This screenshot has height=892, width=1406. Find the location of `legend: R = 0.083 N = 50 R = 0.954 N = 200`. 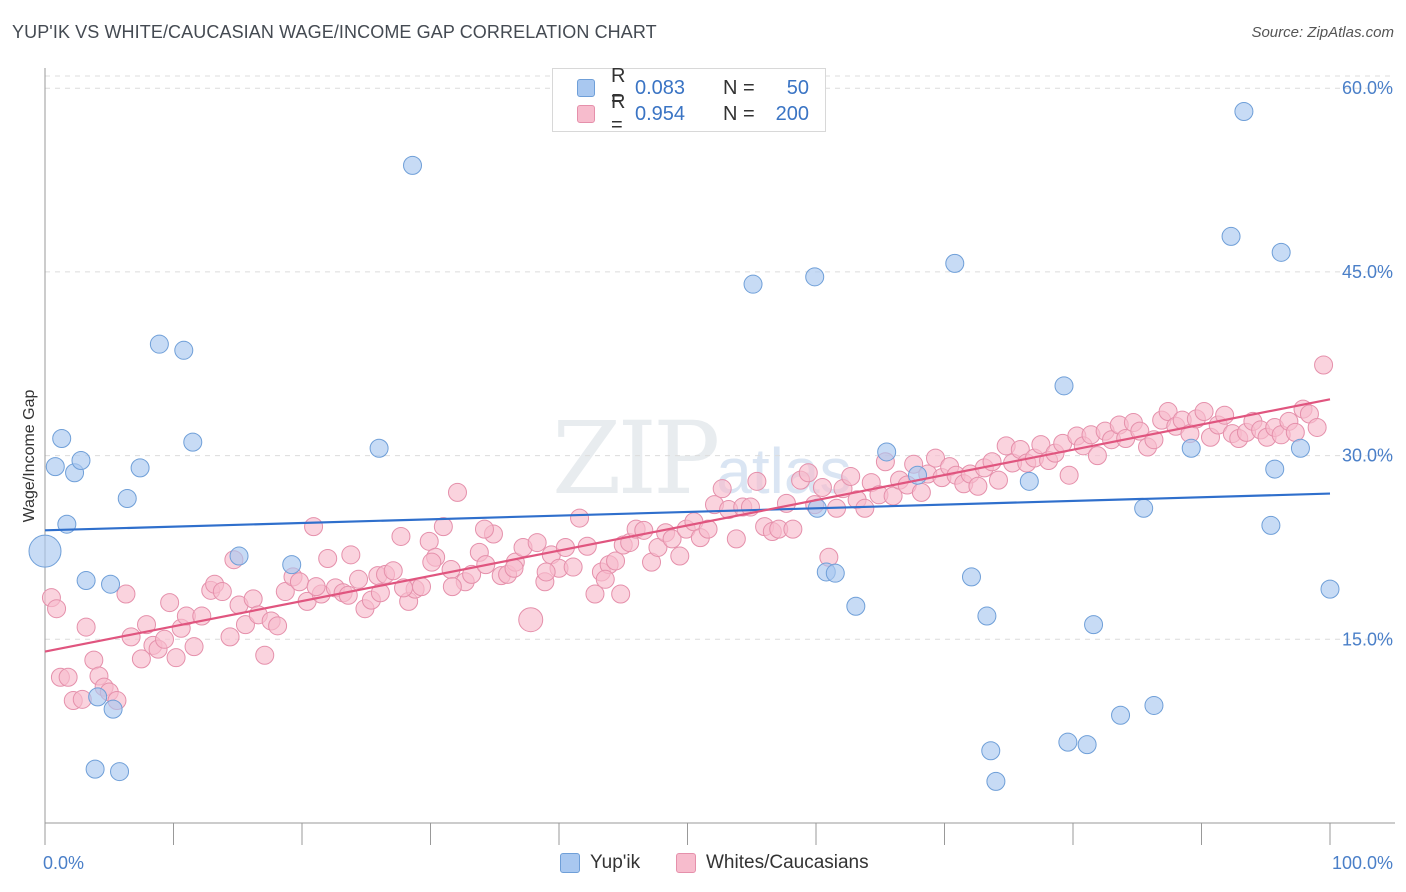

legend: R = 0.083 N = 50 R = 0.954 N = 200 is located at coordinates (689, 100).